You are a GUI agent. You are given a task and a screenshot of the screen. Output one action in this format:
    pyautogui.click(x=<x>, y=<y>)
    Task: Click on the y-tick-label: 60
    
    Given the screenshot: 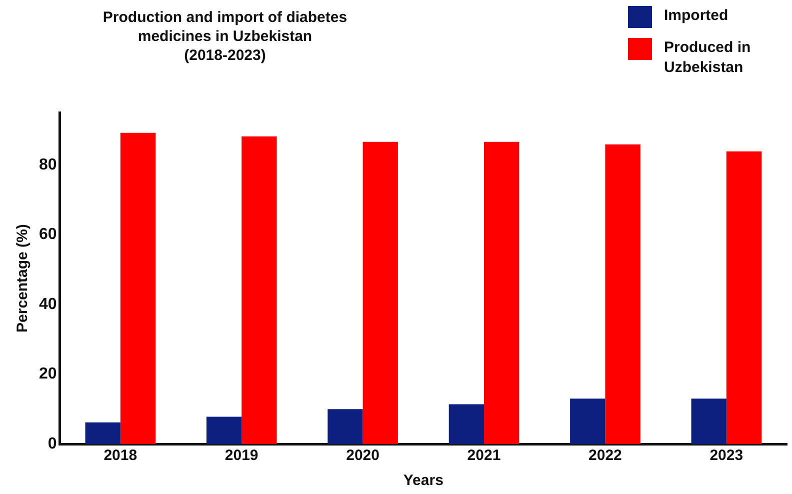 What is the action you would take?
    pyautogui.click(x=48, y=235)
    